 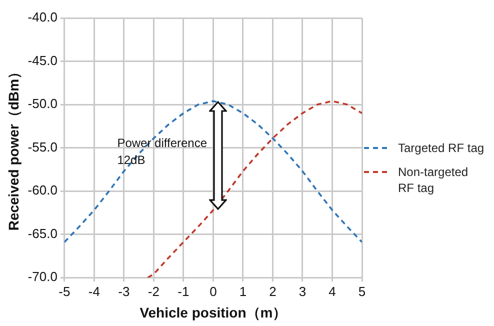 I want to click on x-tick-label: 2, so click(x=272, y=291).